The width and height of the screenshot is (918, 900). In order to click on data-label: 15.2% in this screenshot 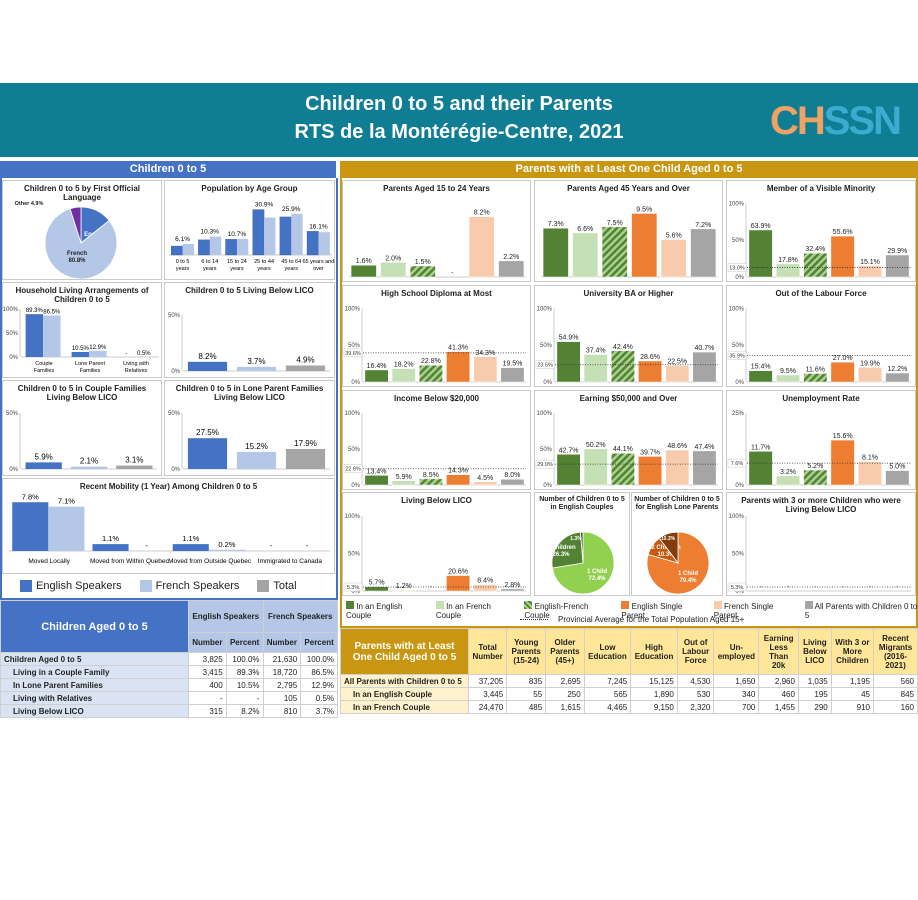, I will do `click(256, 446)`.